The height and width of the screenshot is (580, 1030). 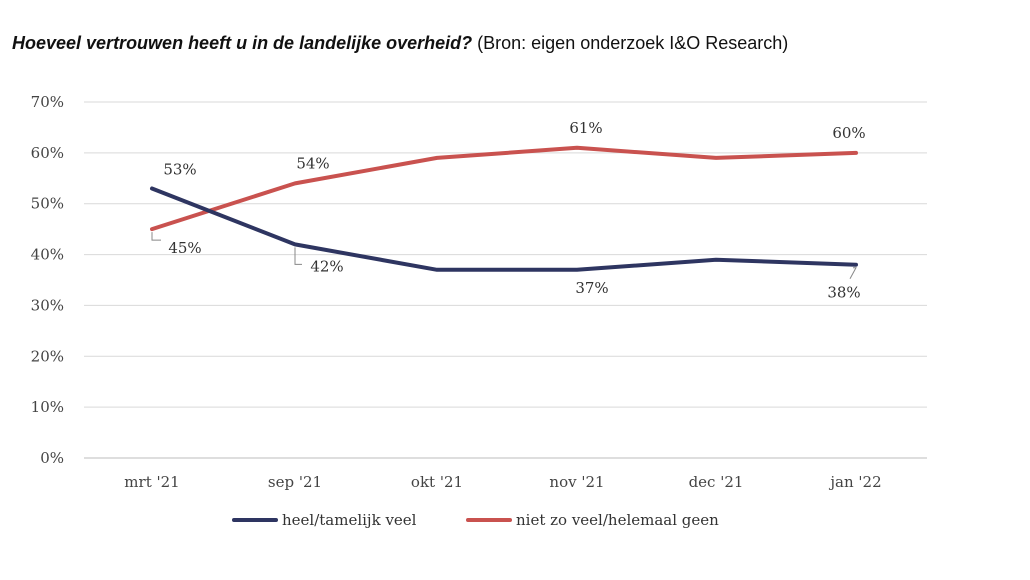 What do you see at coordinates (47, 356) in the screenshot?
I see `y-tick-label: 20%` at bounding box center [47, 356].